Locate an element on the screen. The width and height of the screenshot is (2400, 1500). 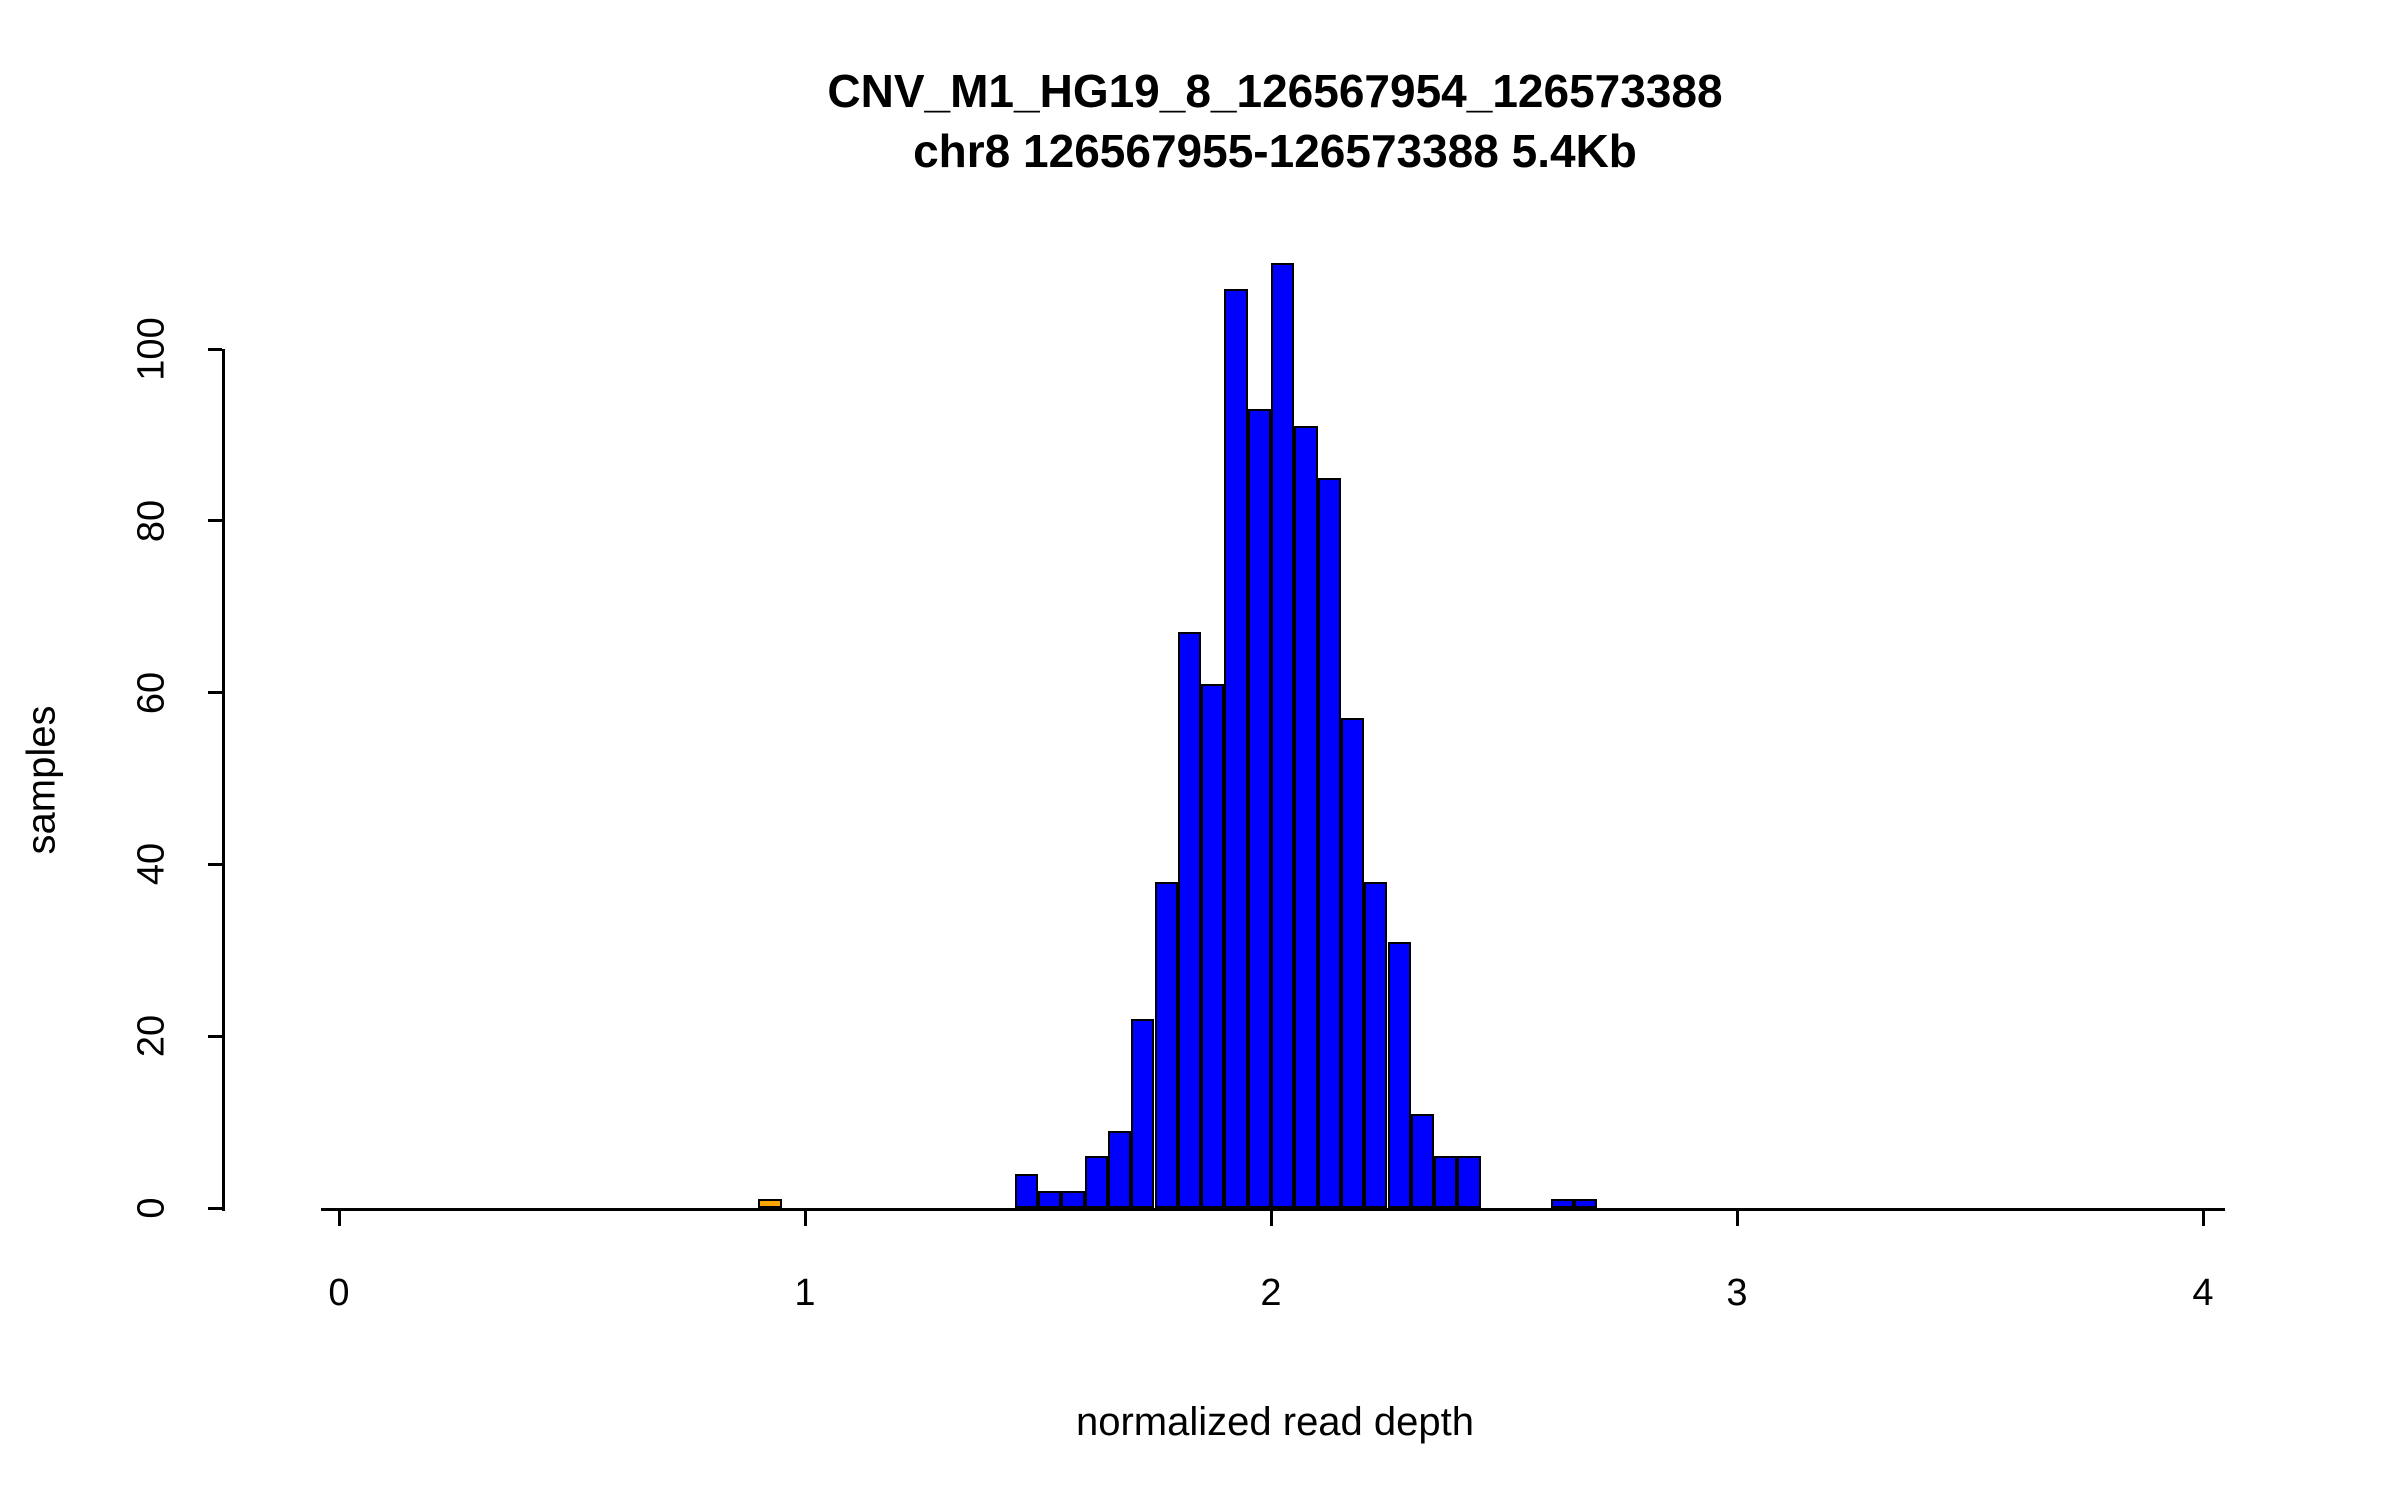
y-tick-label: 20 is located at coordinates (151, 1036).